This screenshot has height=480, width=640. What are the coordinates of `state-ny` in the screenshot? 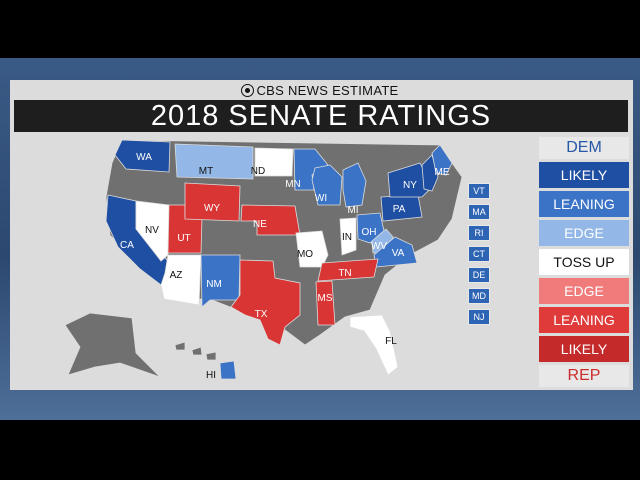 It's located at (410, 180).